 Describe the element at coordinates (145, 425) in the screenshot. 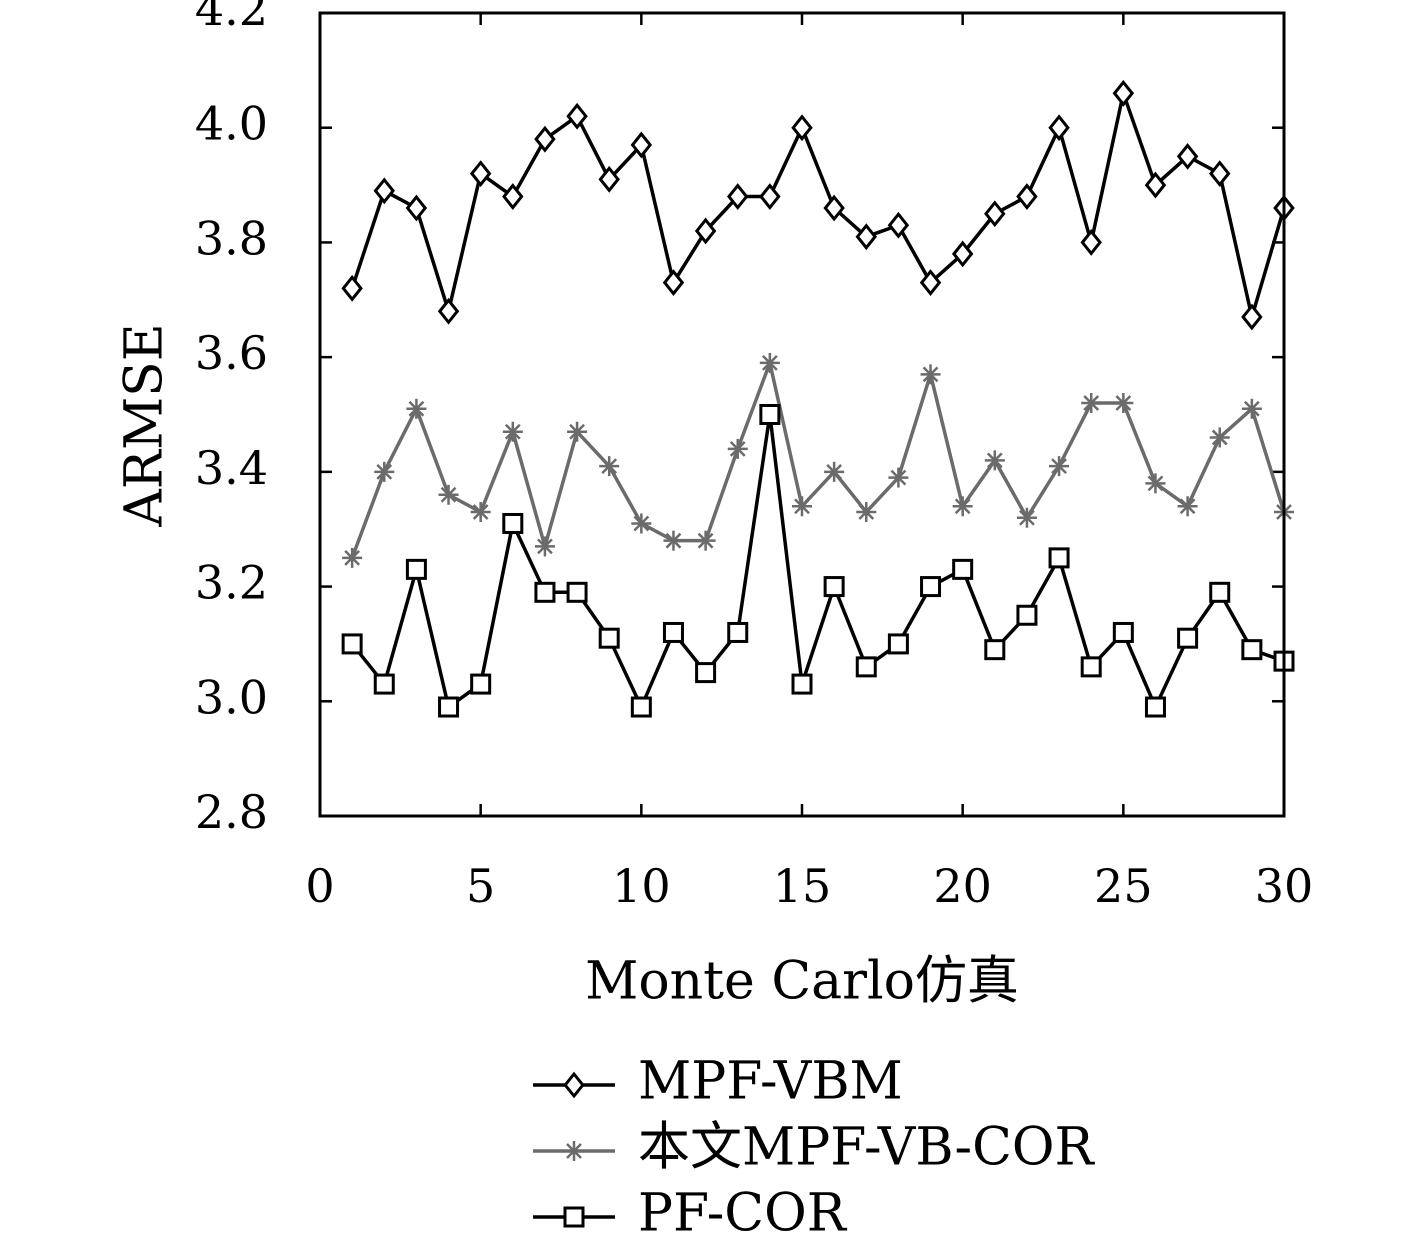

I see `y-axis-title: ARMSE` at that location.